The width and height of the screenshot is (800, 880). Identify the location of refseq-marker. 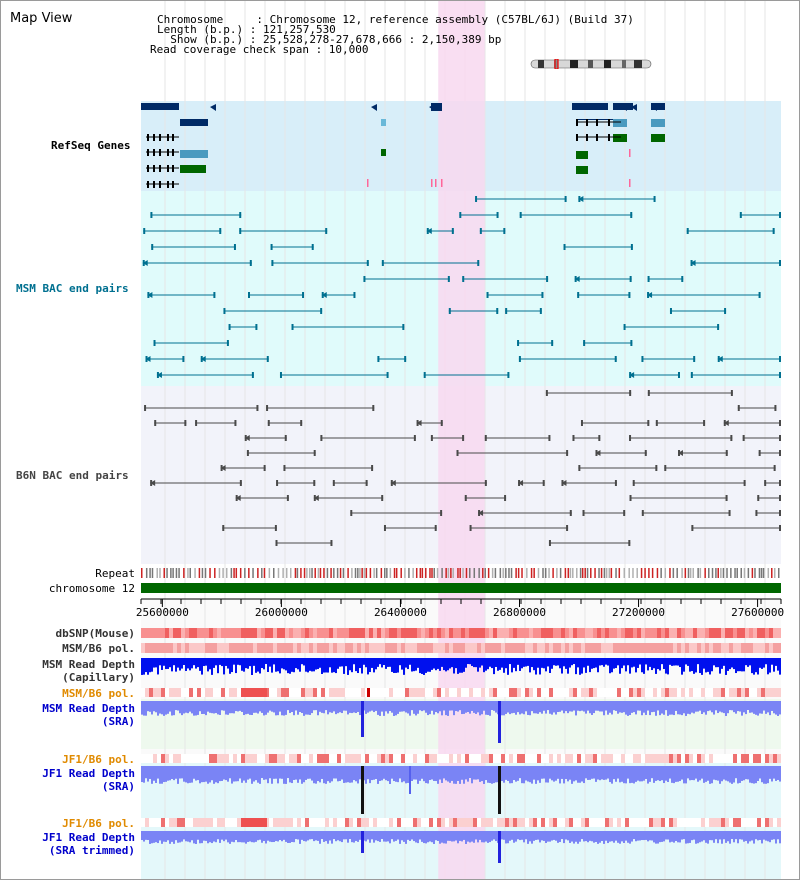
(442, 183).